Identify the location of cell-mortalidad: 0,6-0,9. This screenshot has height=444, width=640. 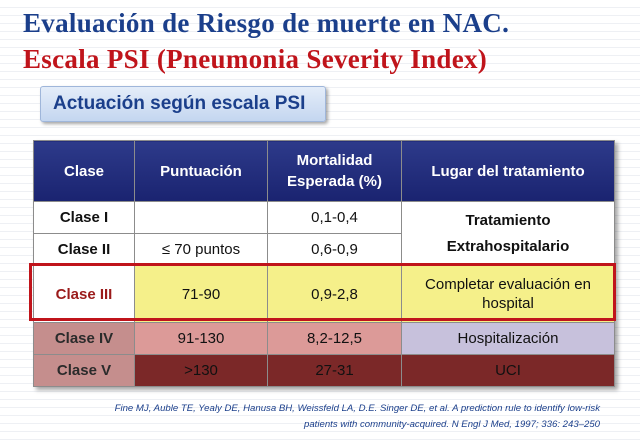
(334, 249).